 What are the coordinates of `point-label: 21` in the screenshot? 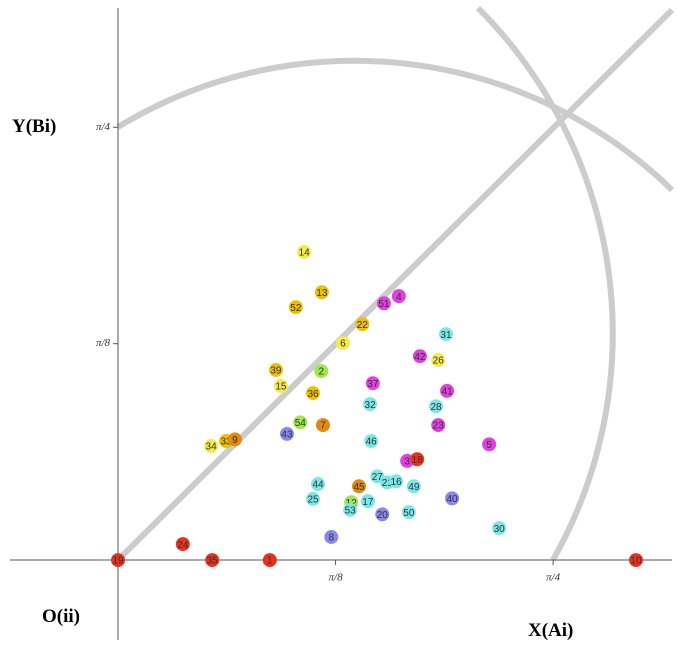 It's located at (388, 483).